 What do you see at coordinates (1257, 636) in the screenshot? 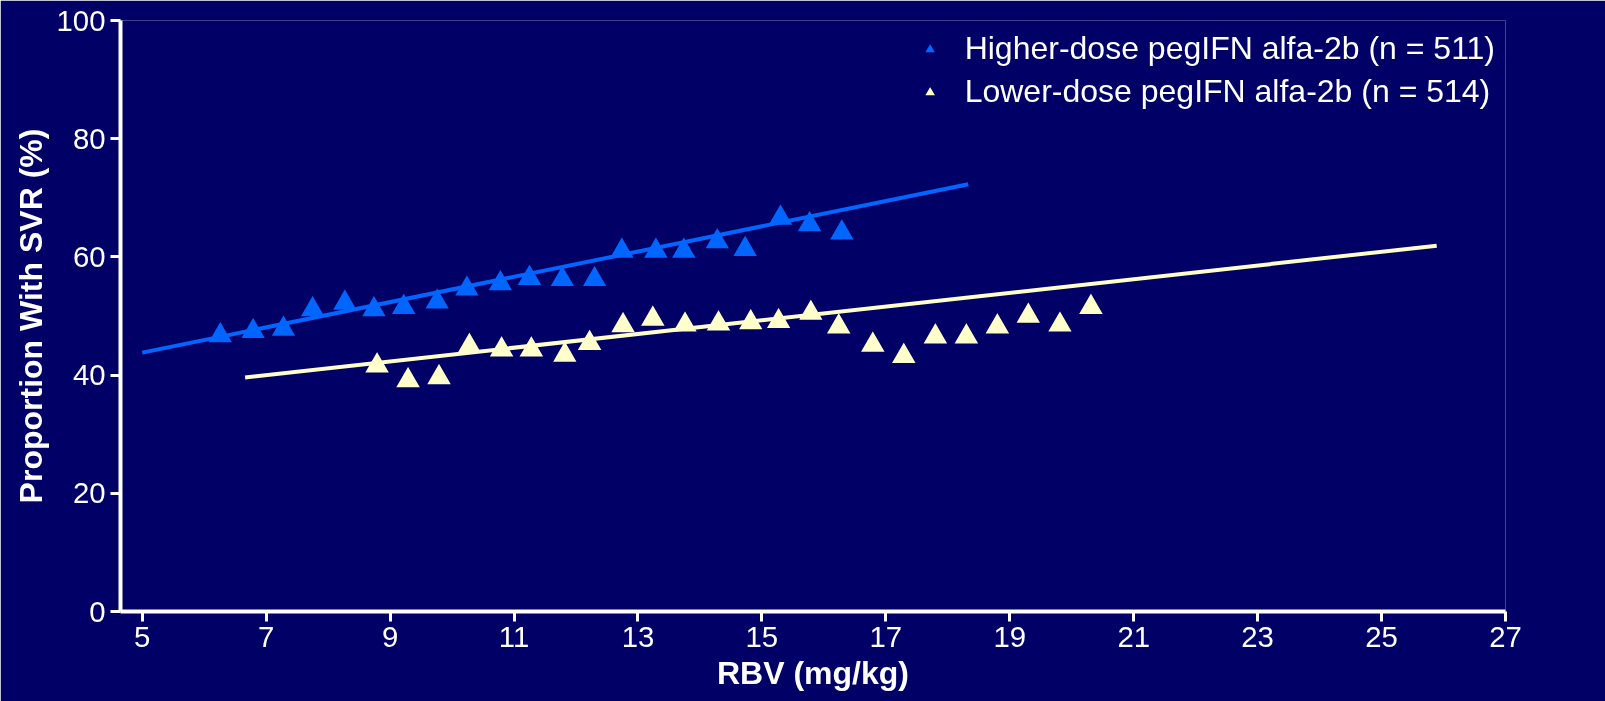
I see `x-tick-label: 23` at bounding box center [1257, 636].